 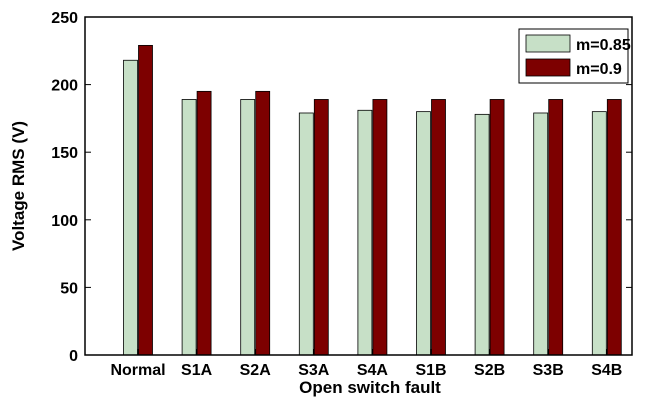 What do you see at coordinates (614, 227) in the screenshot?
I see `bar-m09-s4b` at bounding box center [614, 227].